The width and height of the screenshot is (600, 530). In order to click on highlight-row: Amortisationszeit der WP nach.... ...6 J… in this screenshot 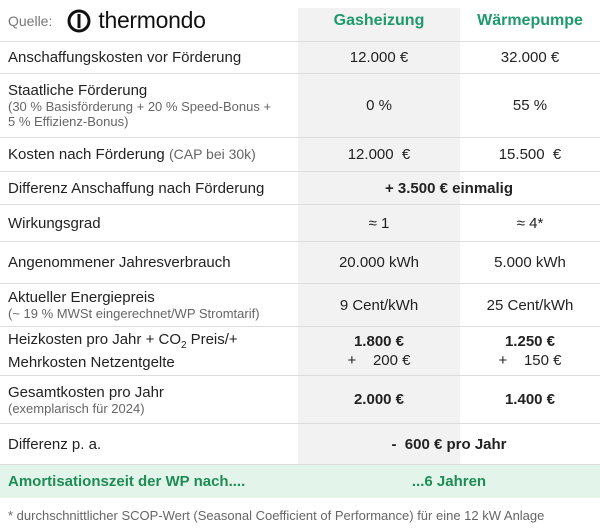, I will do `click(300, 481)`.